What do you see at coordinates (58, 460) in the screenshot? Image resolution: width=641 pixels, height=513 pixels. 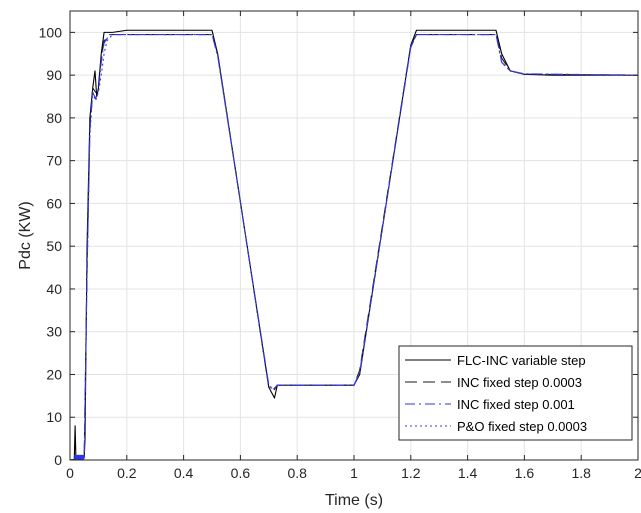 I see `y-tick-label: 0` at bounding box center [58, 460].